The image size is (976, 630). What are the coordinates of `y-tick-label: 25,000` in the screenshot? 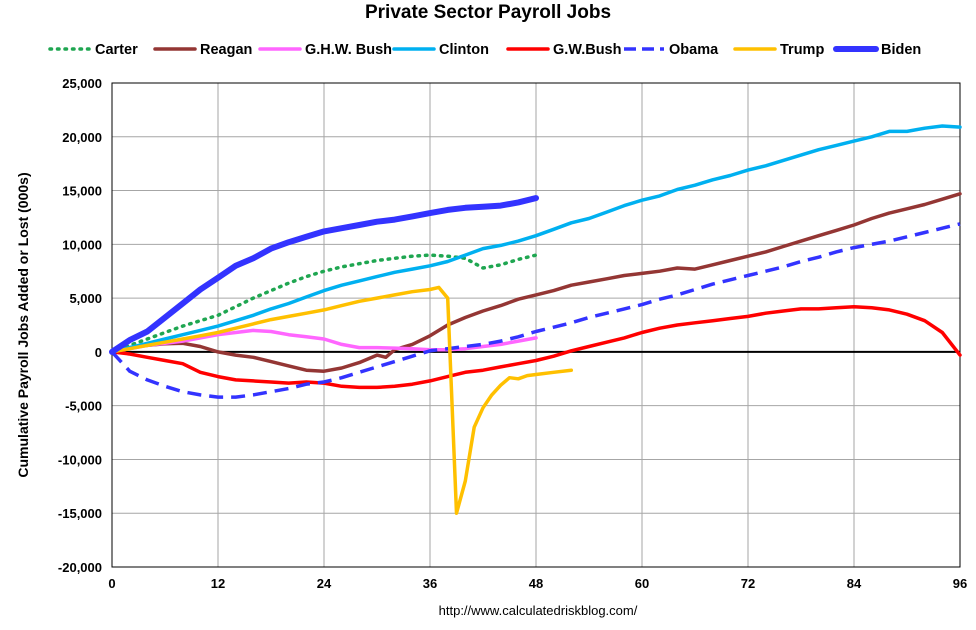 It's located at (82, 83).